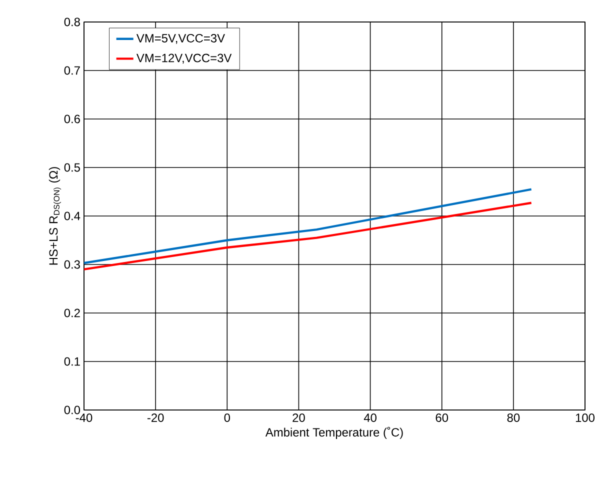 The width and height of the screenshot is (604, 477). I want to click on y-tick-label: 0.6, so click(72, 119).